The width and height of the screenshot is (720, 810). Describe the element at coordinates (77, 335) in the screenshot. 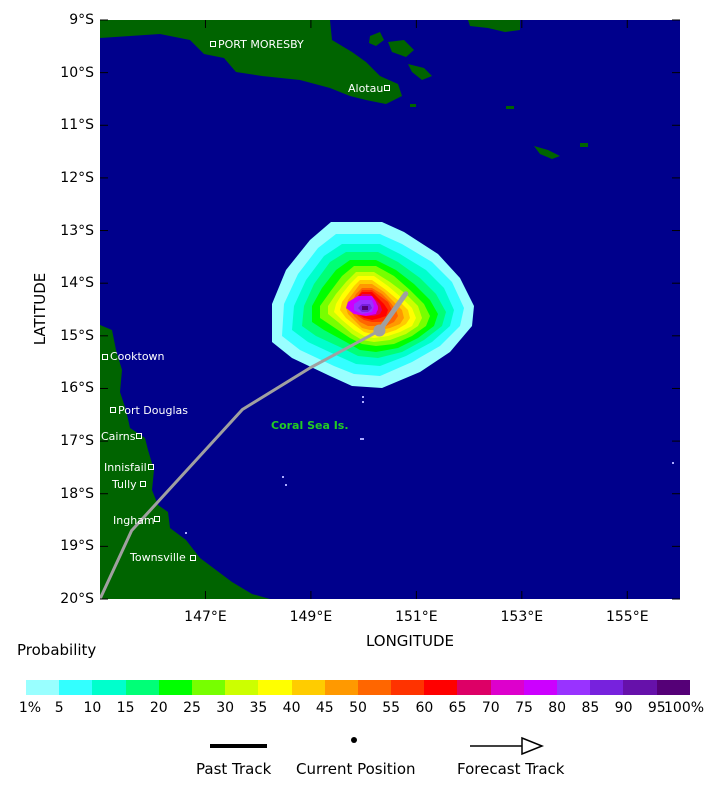

I see `latitude-label: 15°S` at that location.